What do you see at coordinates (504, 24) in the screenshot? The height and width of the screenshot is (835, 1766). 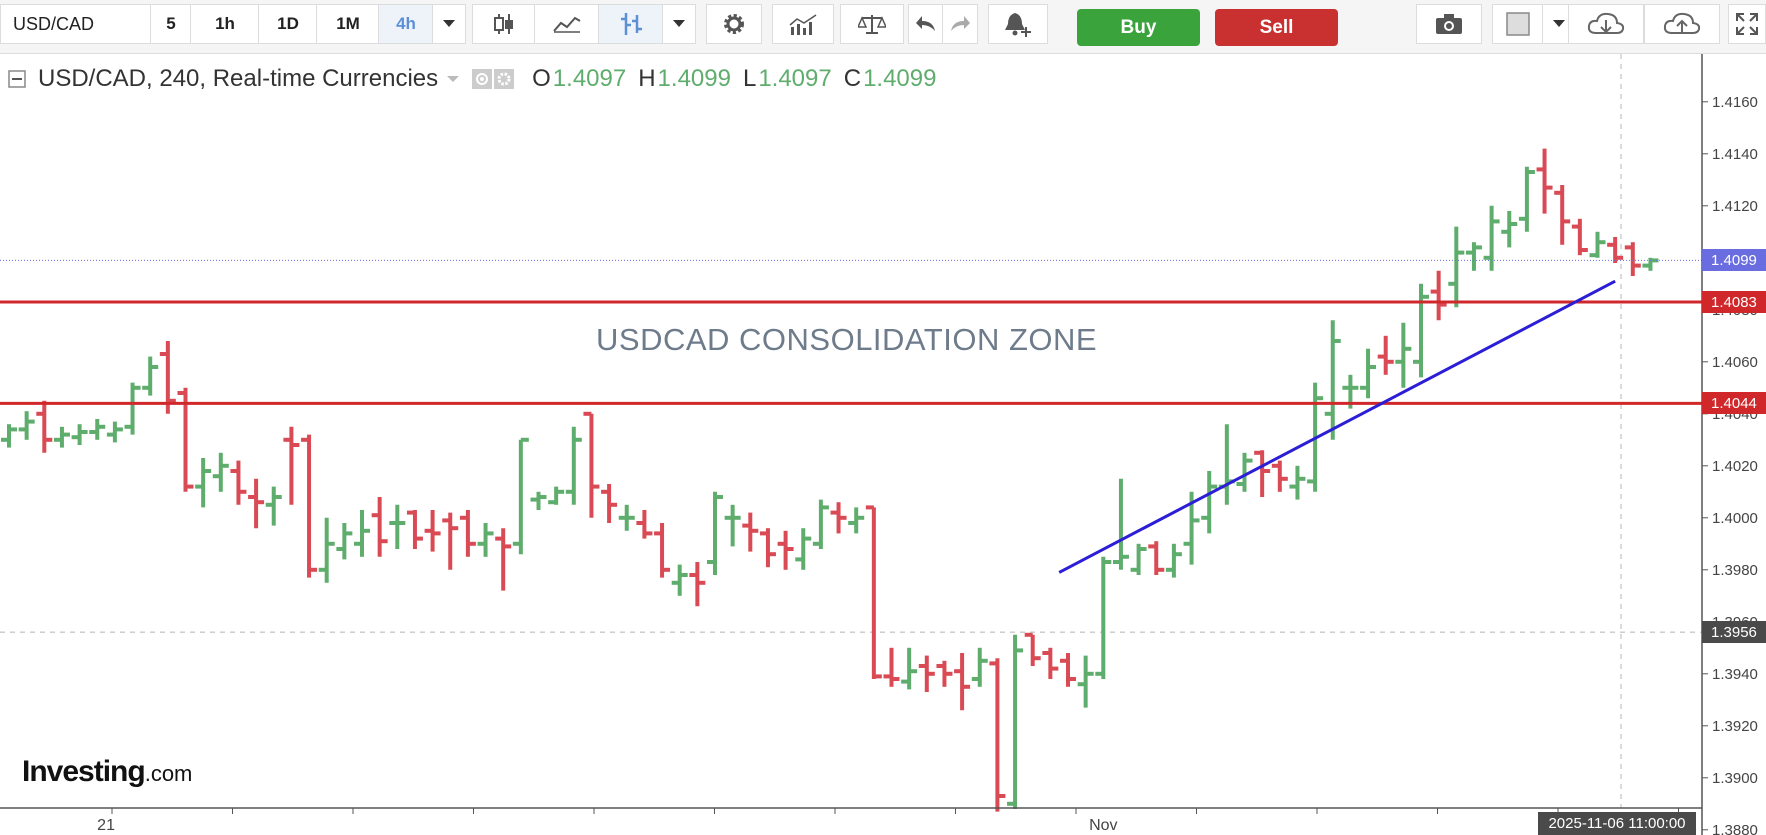 I see `candlestick-button` at bounding box center [504, 24].